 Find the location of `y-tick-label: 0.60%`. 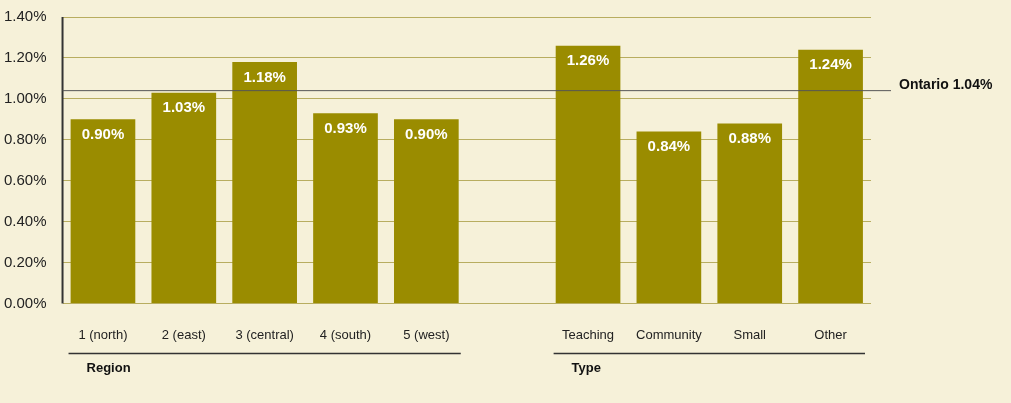

y-tick-label: 0.60% is located at coordinates (25, 179).